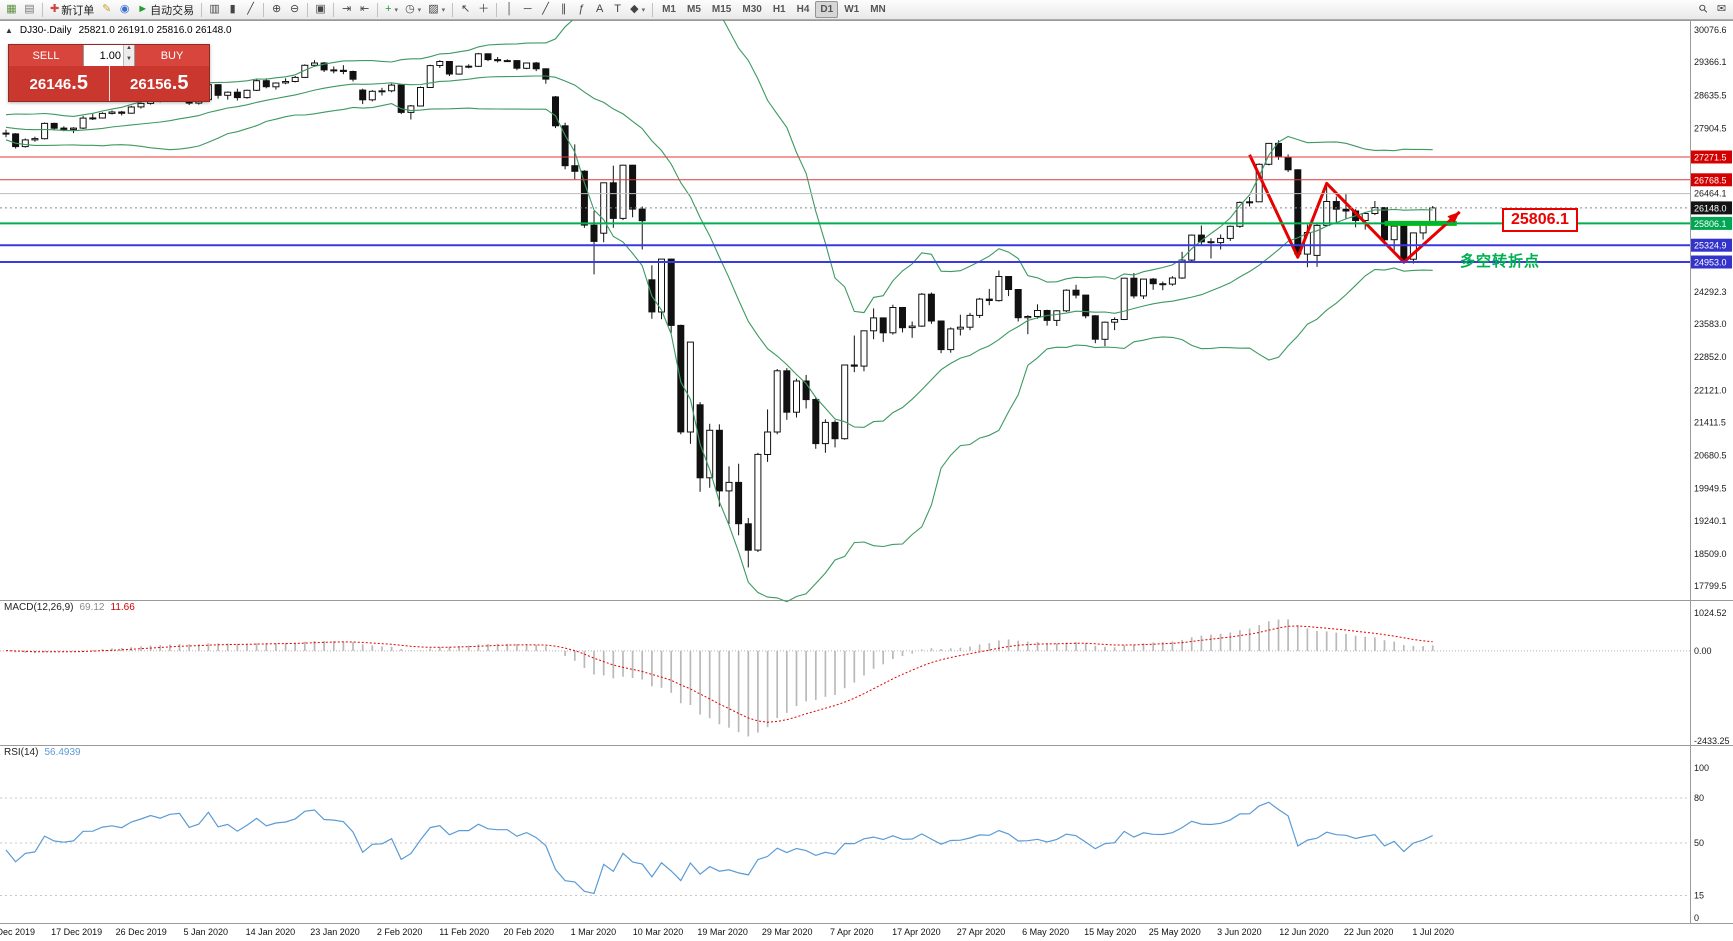 The width and height of the screenshot is (1733, 941). Describe the element at coordinates (1699, 896) in the screenshot. I see `rsi-axis-label: 15` at that location.